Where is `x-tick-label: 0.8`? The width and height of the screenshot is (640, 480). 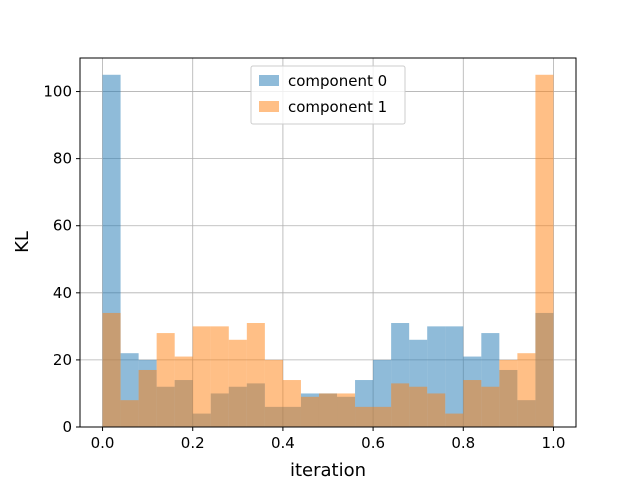
x-tick-label: 0.8 is located at coordinates (463, 443).